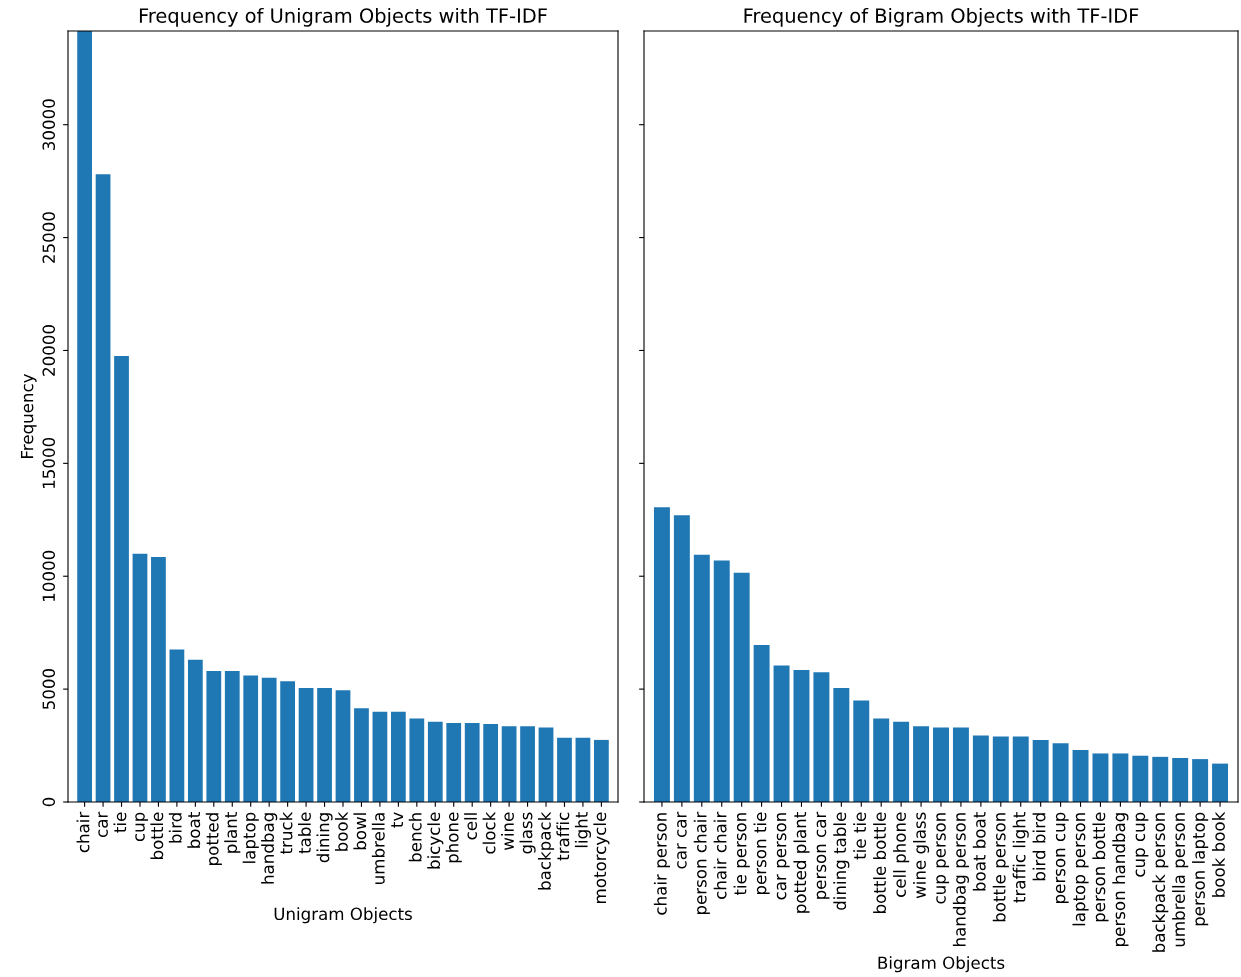 The image size is (1241, 977). What do you see at coordinates (415, 837) in the screenshot?
I see `x-tick-label: bench` at bounding box center [415, 837].